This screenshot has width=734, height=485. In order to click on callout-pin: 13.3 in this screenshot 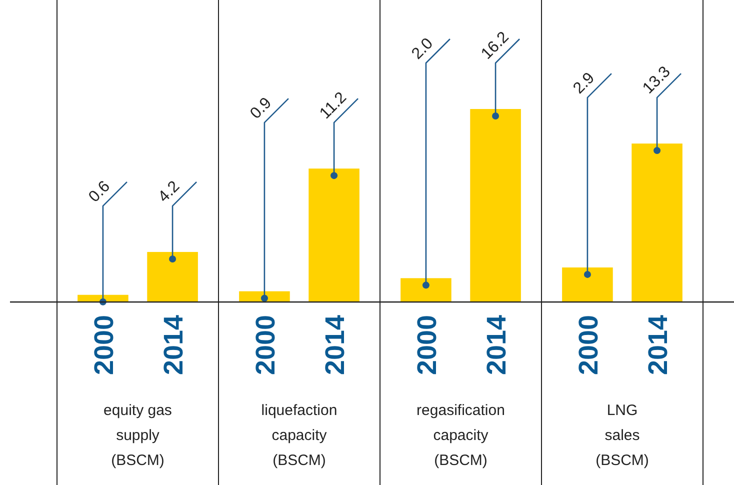, I will do `click(661, 108)`.